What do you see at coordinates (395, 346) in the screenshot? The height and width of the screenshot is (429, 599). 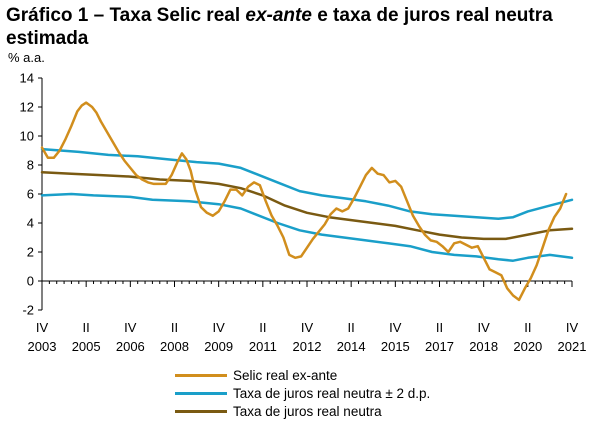 I see `x-tick-year-label: 2015` at bounding box center [395, 346].